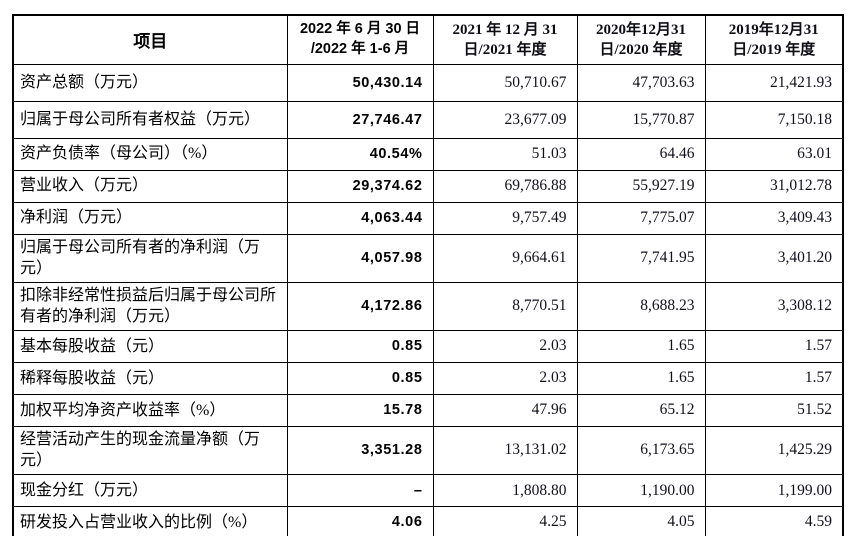 Image resolution: width=849 pixels, height=536 pixels. Describe the element at coordinates (641, 218) in the screenshot. I see `value-cell: 7,775.07` at that location.